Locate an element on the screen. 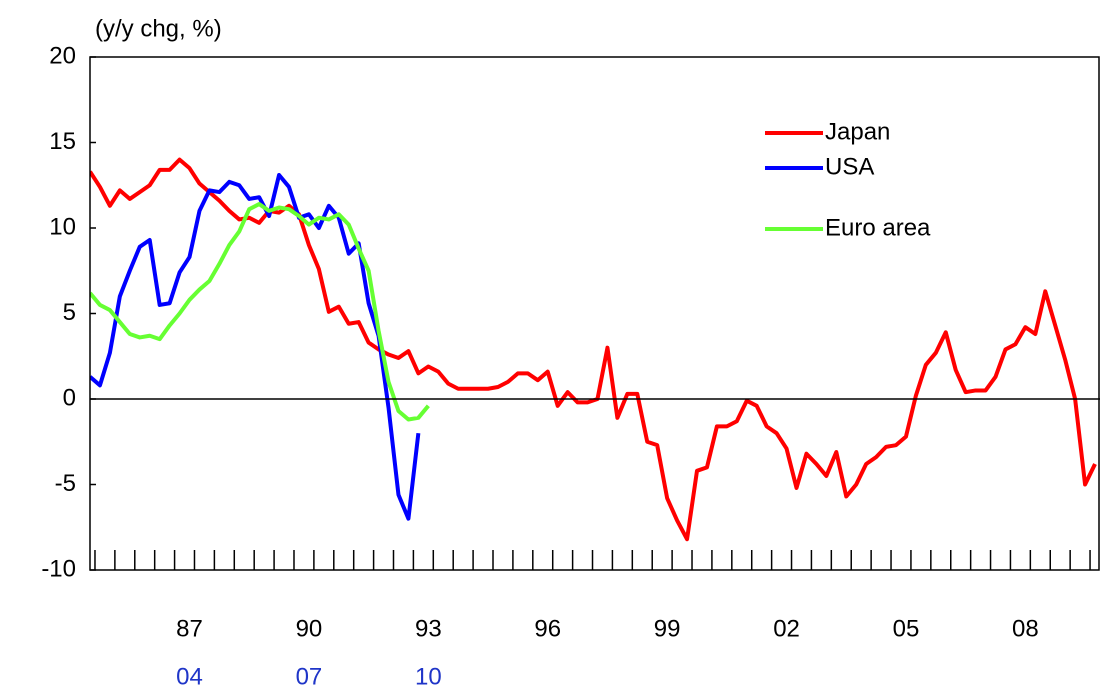  y-tick-label: 20 is located at coordinates (62, 55).